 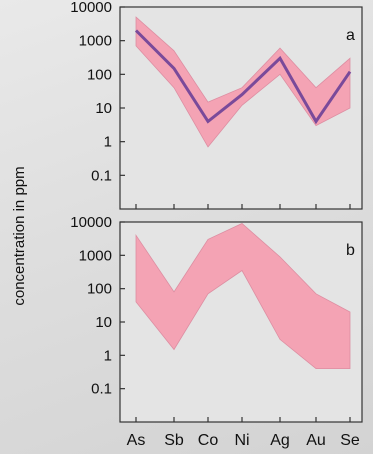 What do you see at coordinates (19, 235) in the screenshot?
I see `y-axis-label: concentration in ppm` at bounding box center [19, 235].